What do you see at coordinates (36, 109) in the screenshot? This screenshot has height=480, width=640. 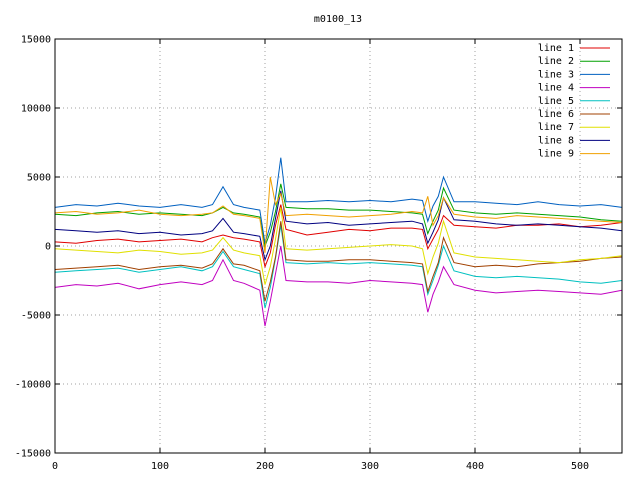 I see `y-tick-label: 10000` at bounding box center [36, 109].